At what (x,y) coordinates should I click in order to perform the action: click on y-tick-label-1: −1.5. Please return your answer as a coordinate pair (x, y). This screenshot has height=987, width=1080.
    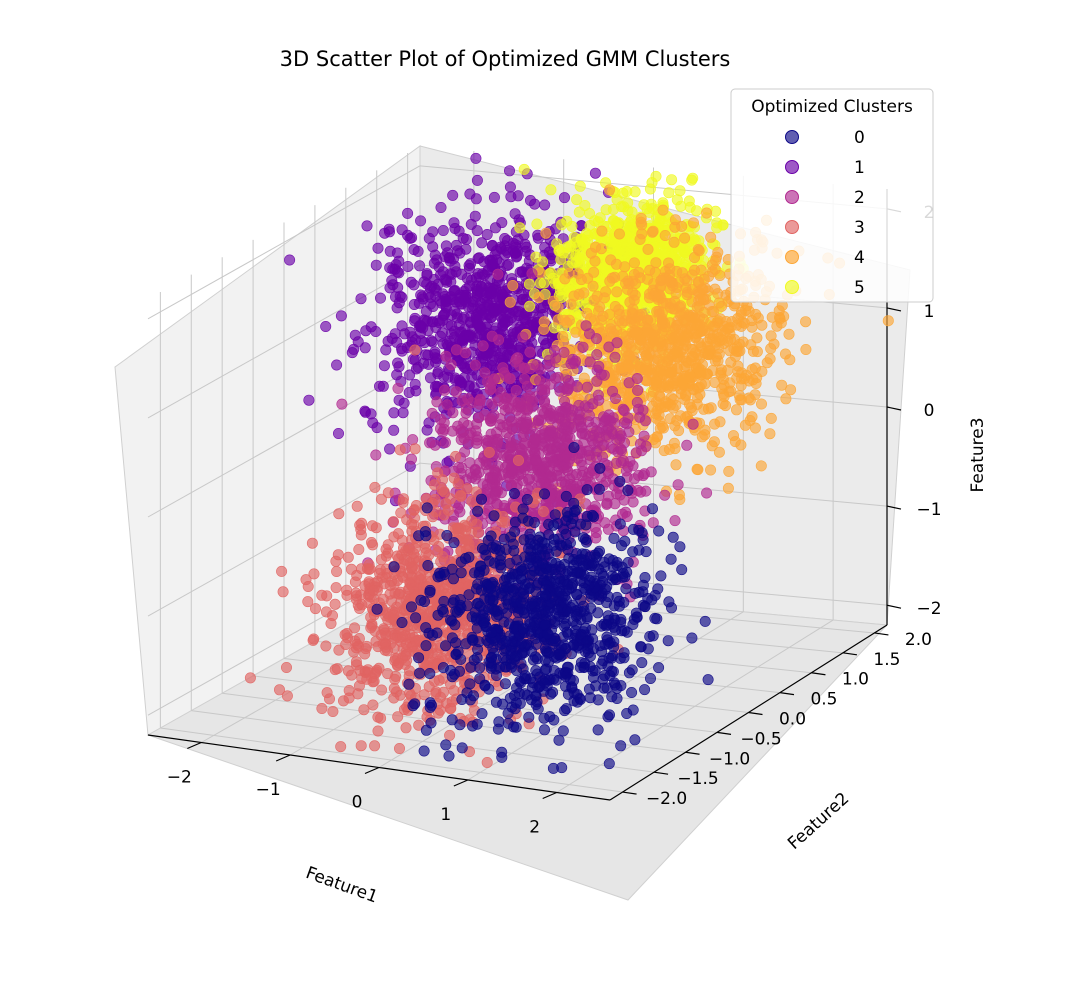
    Looking at the image, I should click on (697, 779).